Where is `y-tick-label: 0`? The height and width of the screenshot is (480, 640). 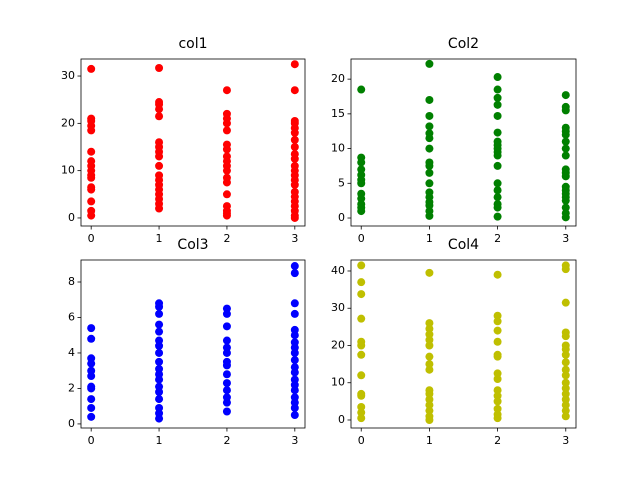
y-tick-label: 0 is located at coordinates (71, 423).